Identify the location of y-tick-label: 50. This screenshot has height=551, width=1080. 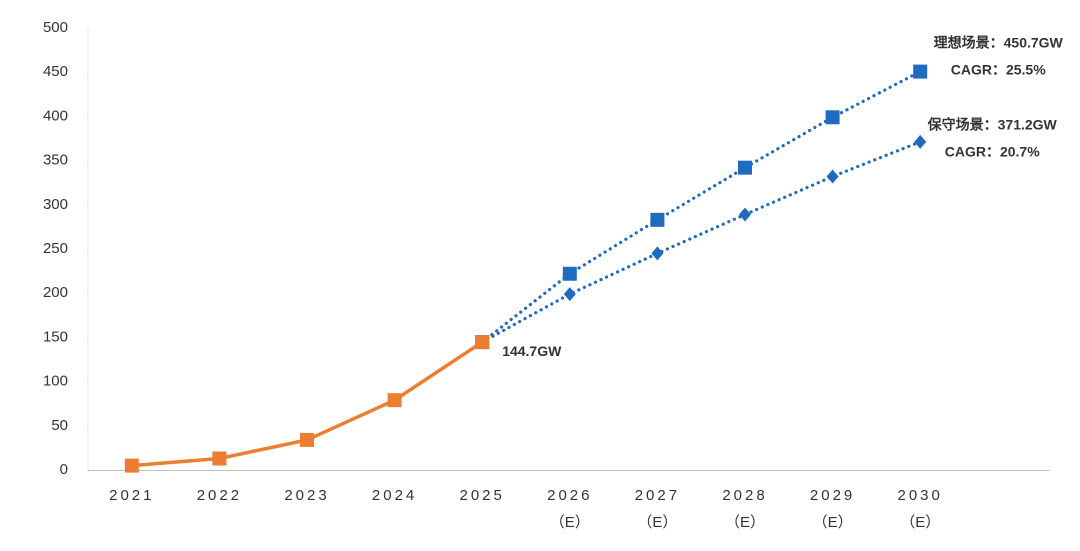
(59, 425).